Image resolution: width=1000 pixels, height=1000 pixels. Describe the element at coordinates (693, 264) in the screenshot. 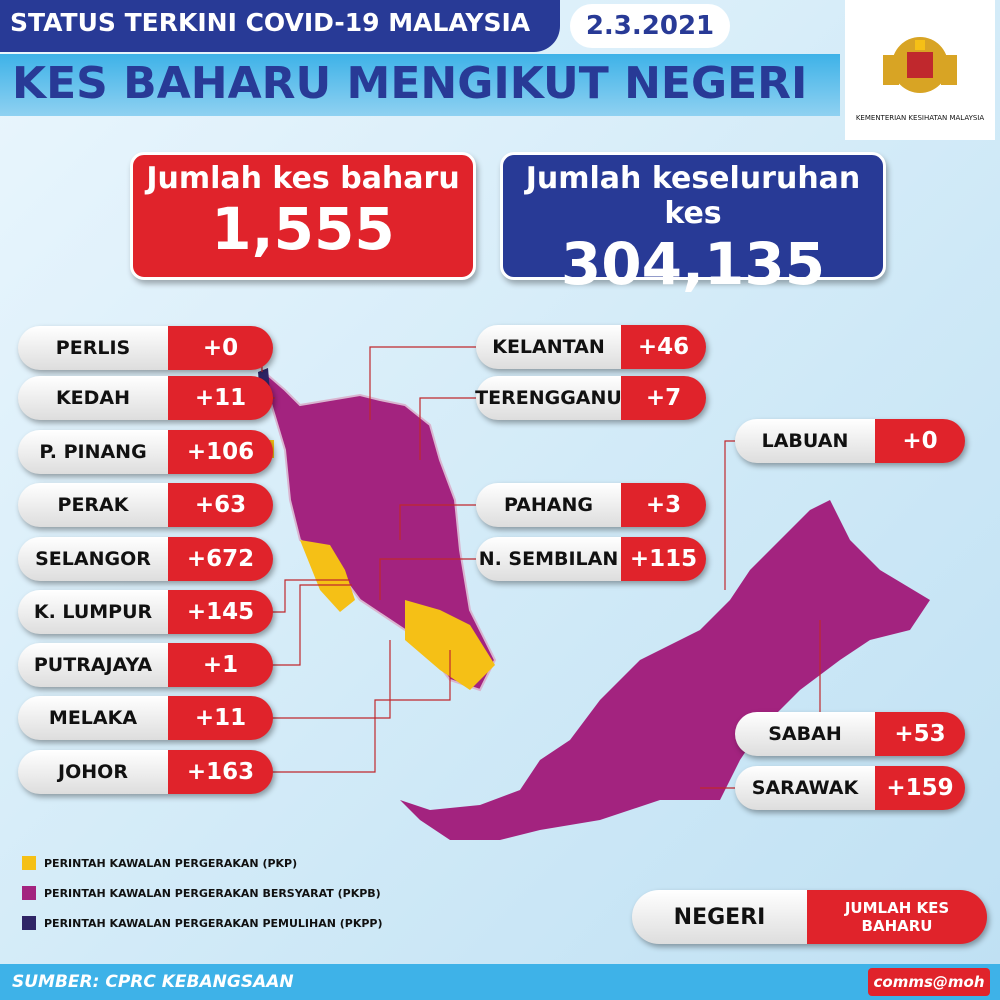

I see `total-value: 304,135` at that location.